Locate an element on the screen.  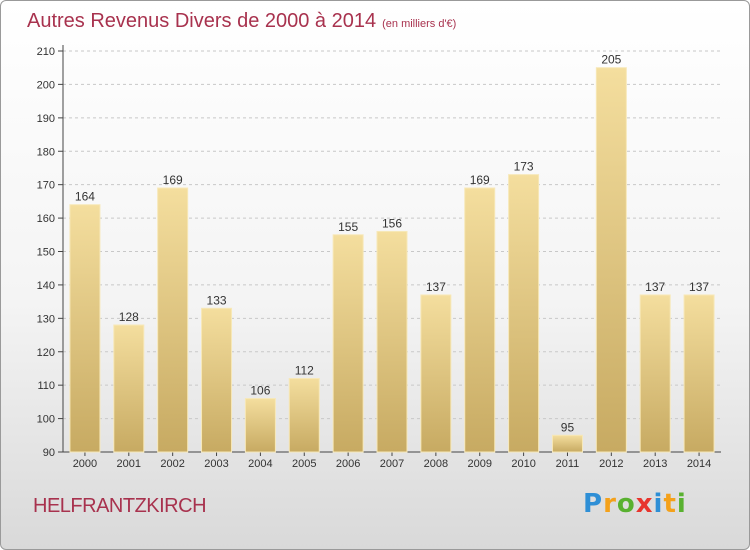
y-tick-label: 150 is located at coordinates (46, 253).